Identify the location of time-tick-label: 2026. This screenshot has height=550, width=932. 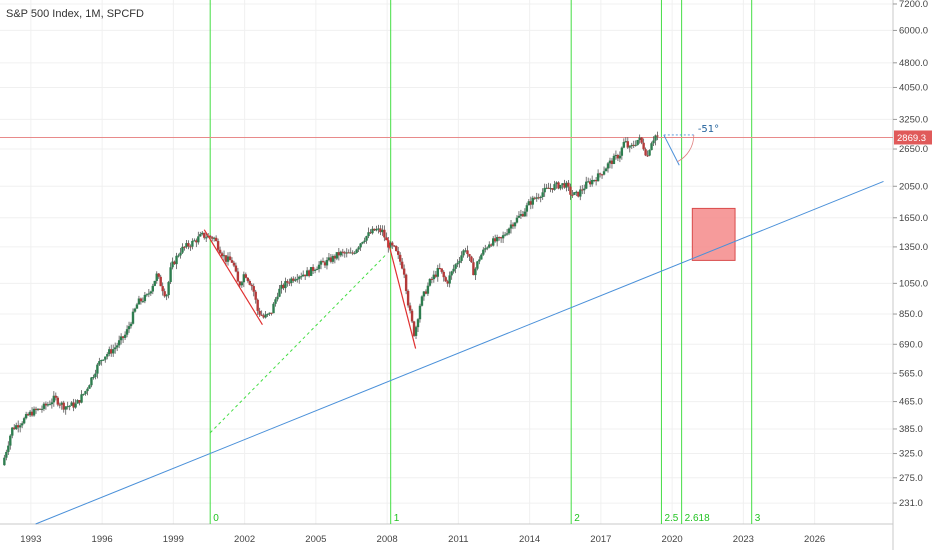
(814, 539).